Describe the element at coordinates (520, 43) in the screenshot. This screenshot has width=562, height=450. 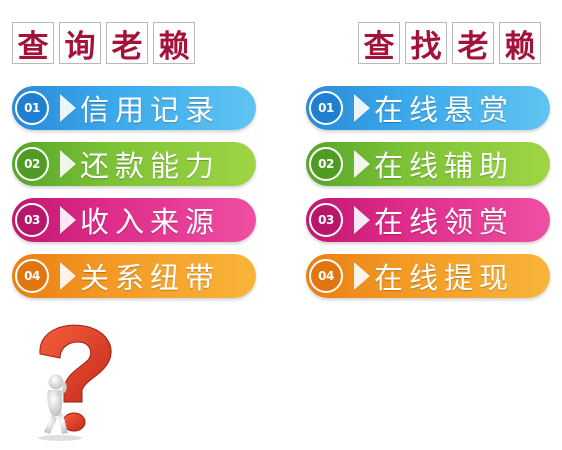
I see `right-title-char: 赖` at that location.